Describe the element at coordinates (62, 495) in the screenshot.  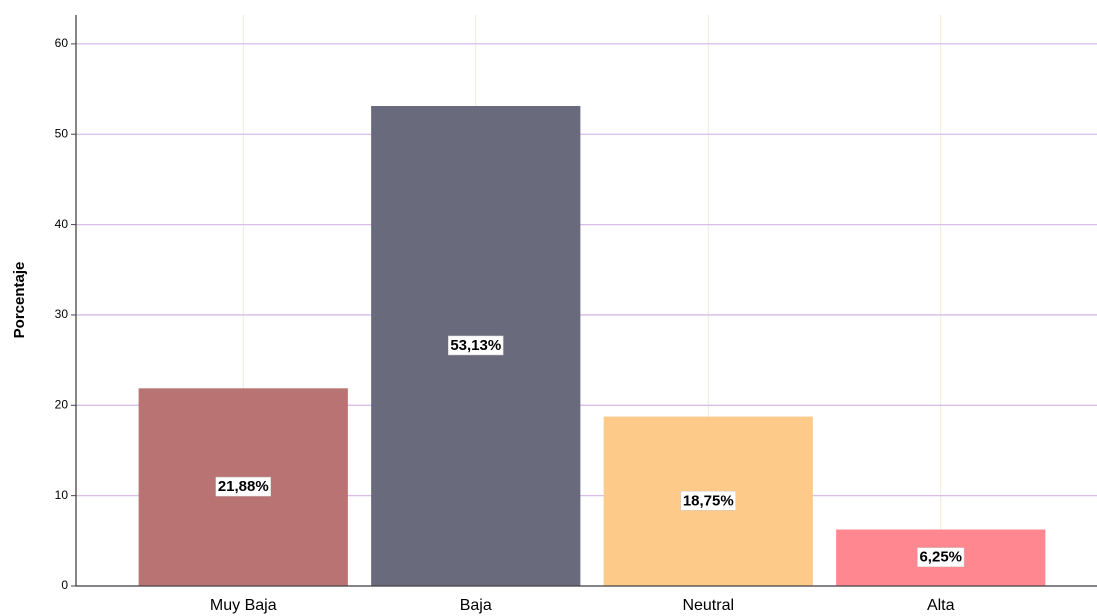
I see `y-tick-label: 10` at that location.